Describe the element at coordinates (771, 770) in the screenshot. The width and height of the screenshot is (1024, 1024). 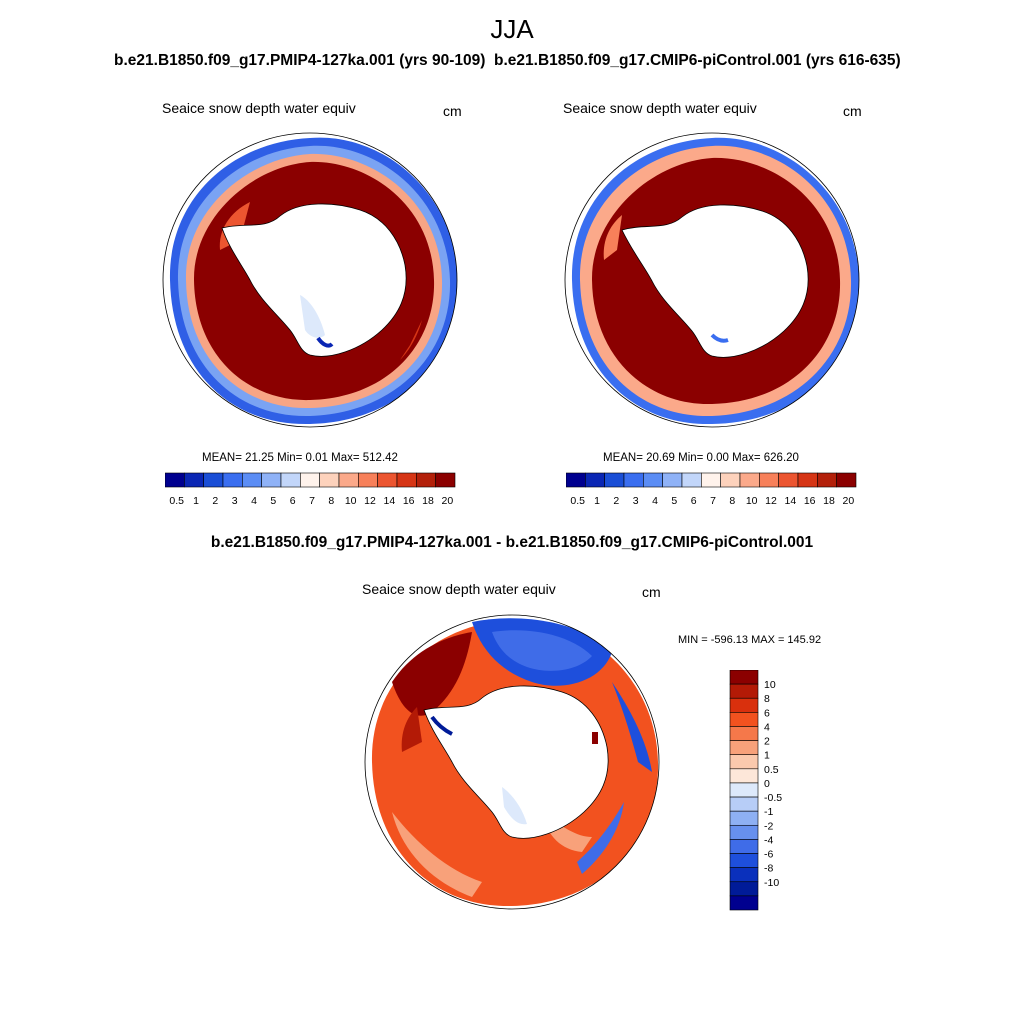
I see `diff-colorbar-tick-label: 0.5` at that location.